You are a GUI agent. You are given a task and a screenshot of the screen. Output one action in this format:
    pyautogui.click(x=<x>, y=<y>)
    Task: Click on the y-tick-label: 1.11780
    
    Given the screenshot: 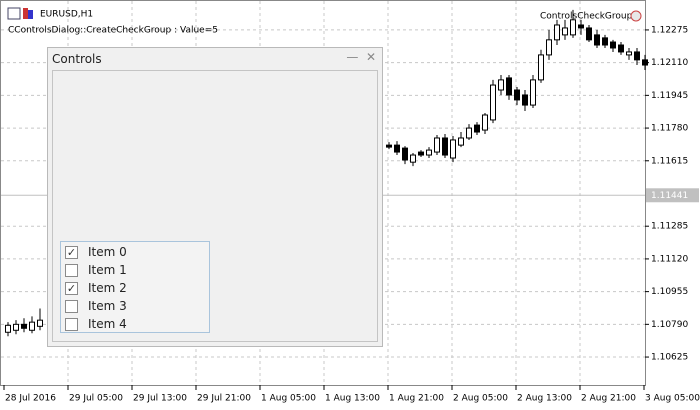 What is the action you would take?
    pyautogui.click(x=669, y=129)
    